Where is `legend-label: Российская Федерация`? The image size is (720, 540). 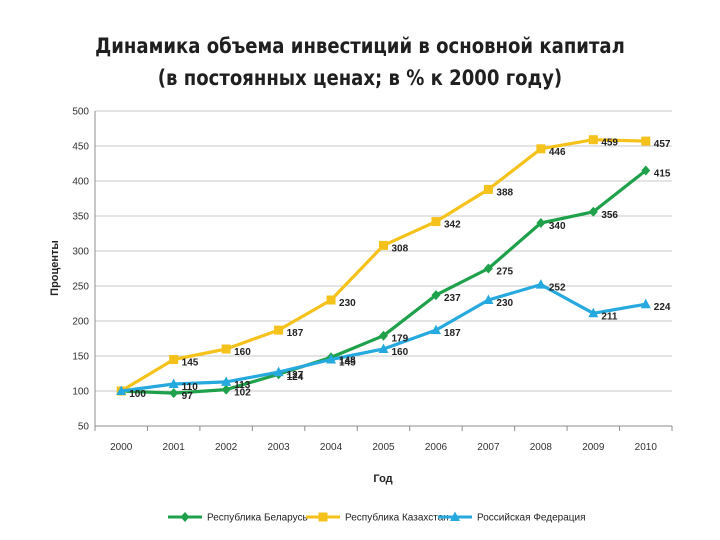
legend-label: Российская Федерация is located at coordinates (531, 518).